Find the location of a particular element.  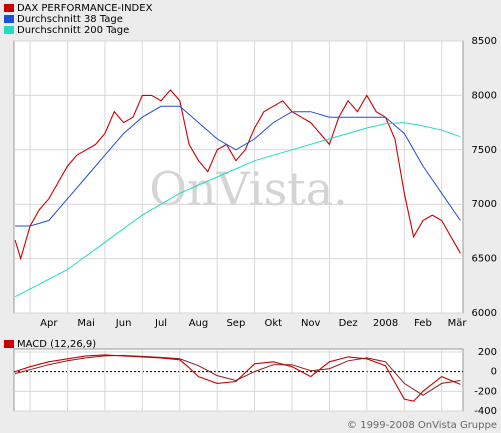

y-tick-label: -400 is located at coordinates (485, 411).